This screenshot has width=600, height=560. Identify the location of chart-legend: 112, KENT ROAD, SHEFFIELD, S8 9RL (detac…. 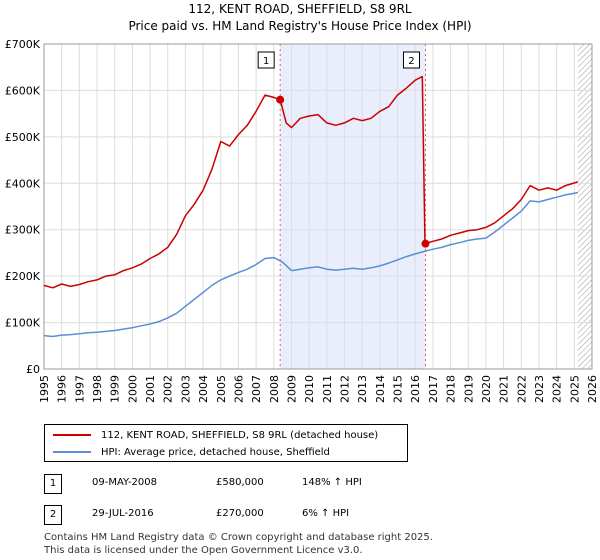
(226, 443).